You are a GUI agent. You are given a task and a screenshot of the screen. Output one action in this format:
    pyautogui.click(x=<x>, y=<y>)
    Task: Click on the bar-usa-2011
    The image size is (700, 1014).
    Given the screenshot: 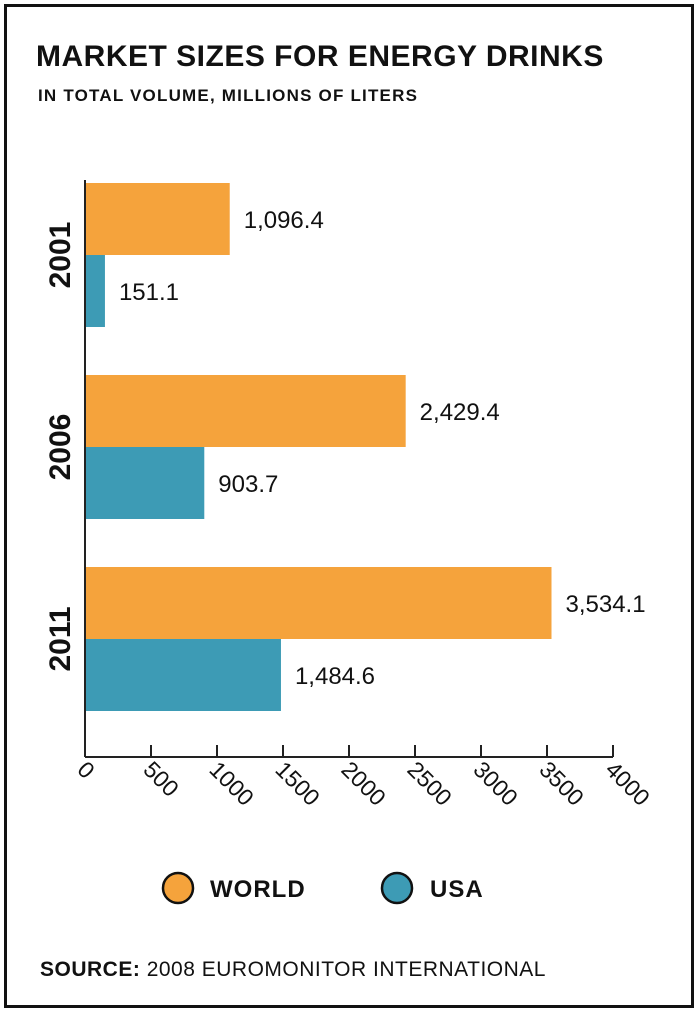 What is the action you would take?
    pyautogui.click(x=183, y=675)
    